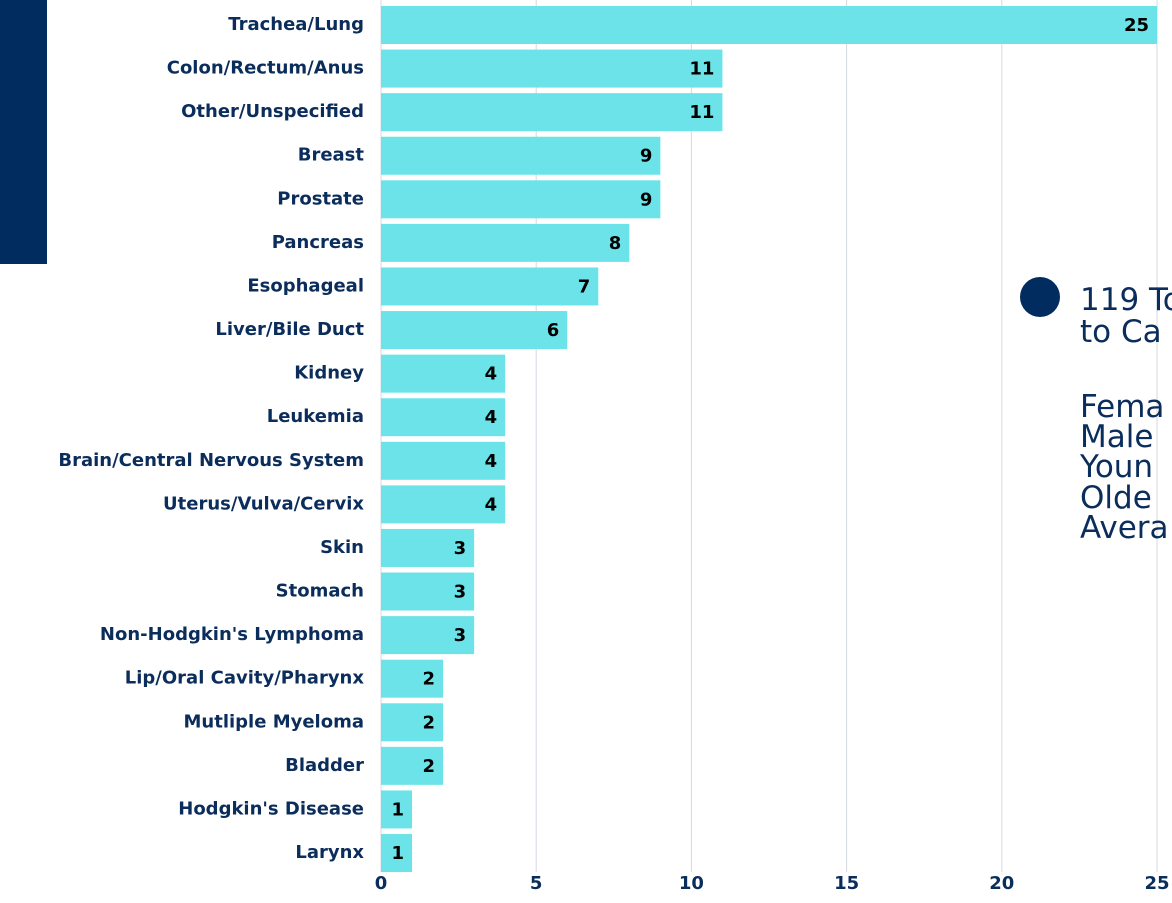 This screenshot has width=1172, height=903. Describe the element at coordinates (1122, 407) in the screenshot. I see `annotation: Fema` at that location.